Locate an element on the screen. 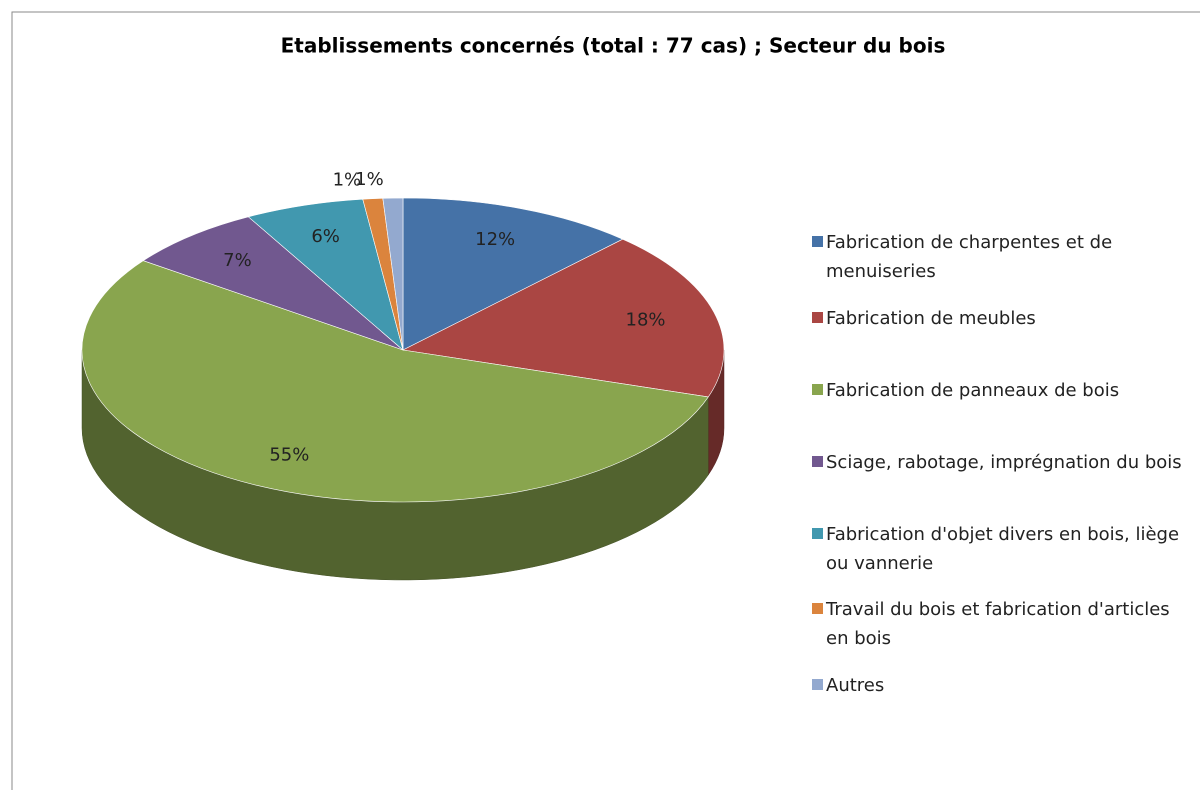 The width and height of the screenshot is (1200, 790). data-label: 7% is located at coordinates (237, 260).